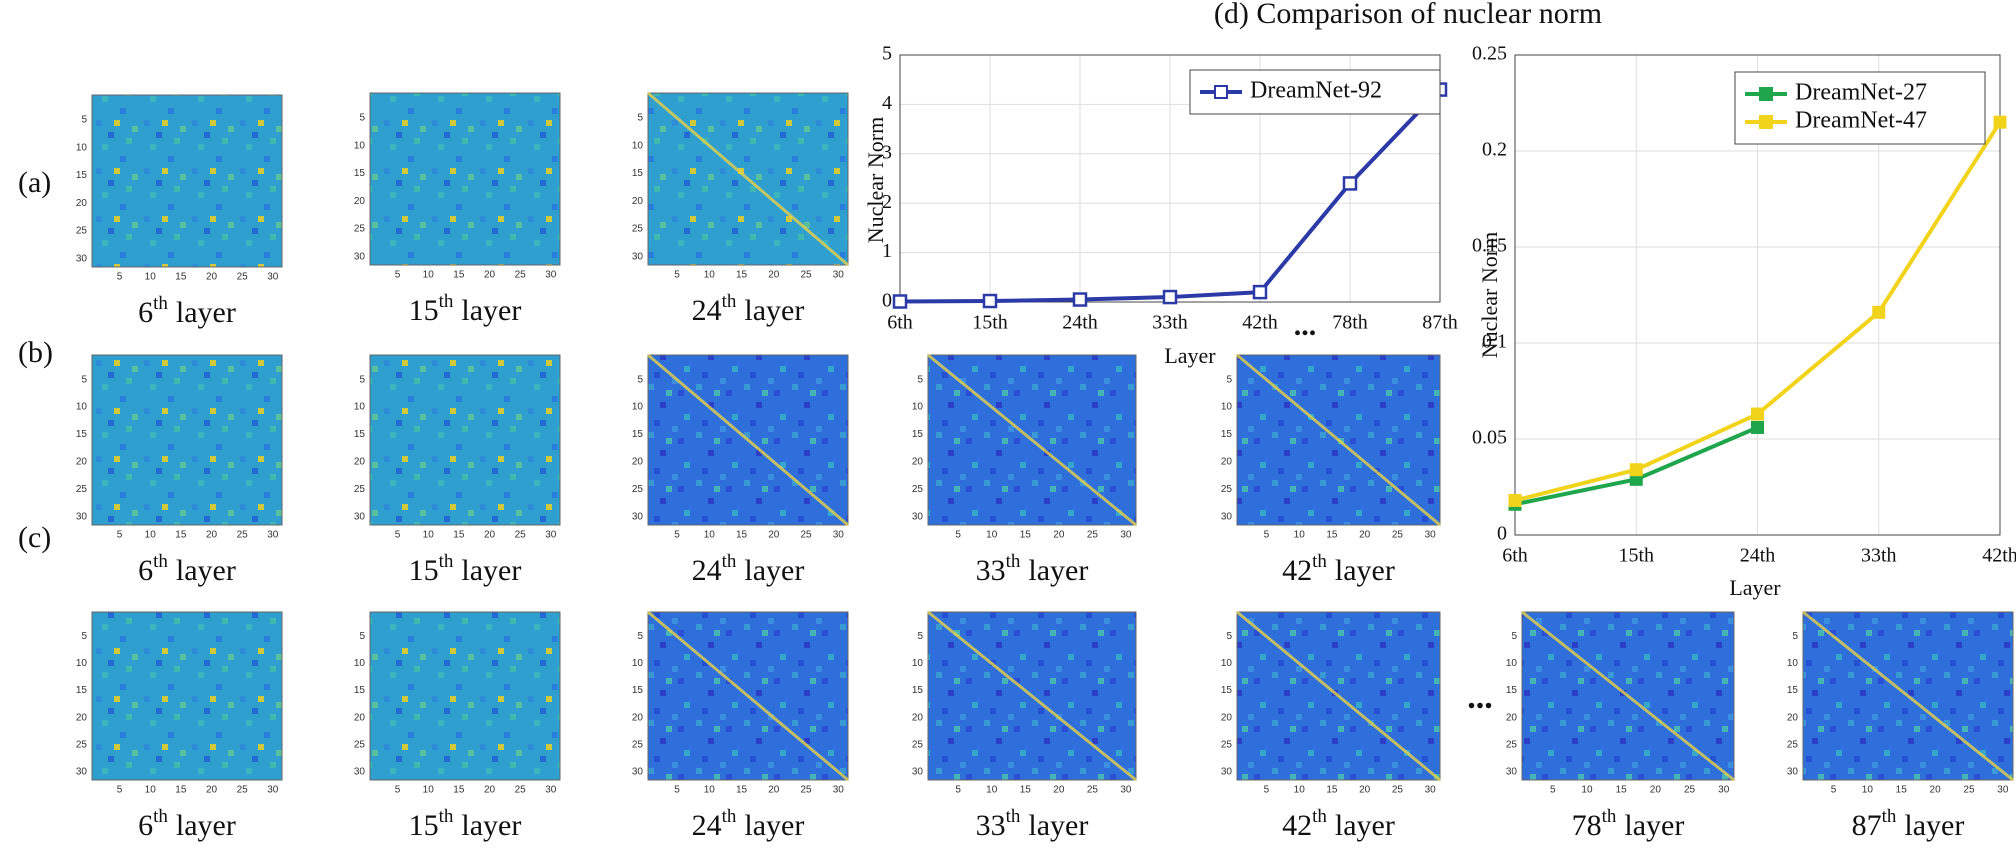 Image resolution: width=2016 pixels, height=855 pixels. I want to click on panel-caption: 42th layer, so click(1338, 824).